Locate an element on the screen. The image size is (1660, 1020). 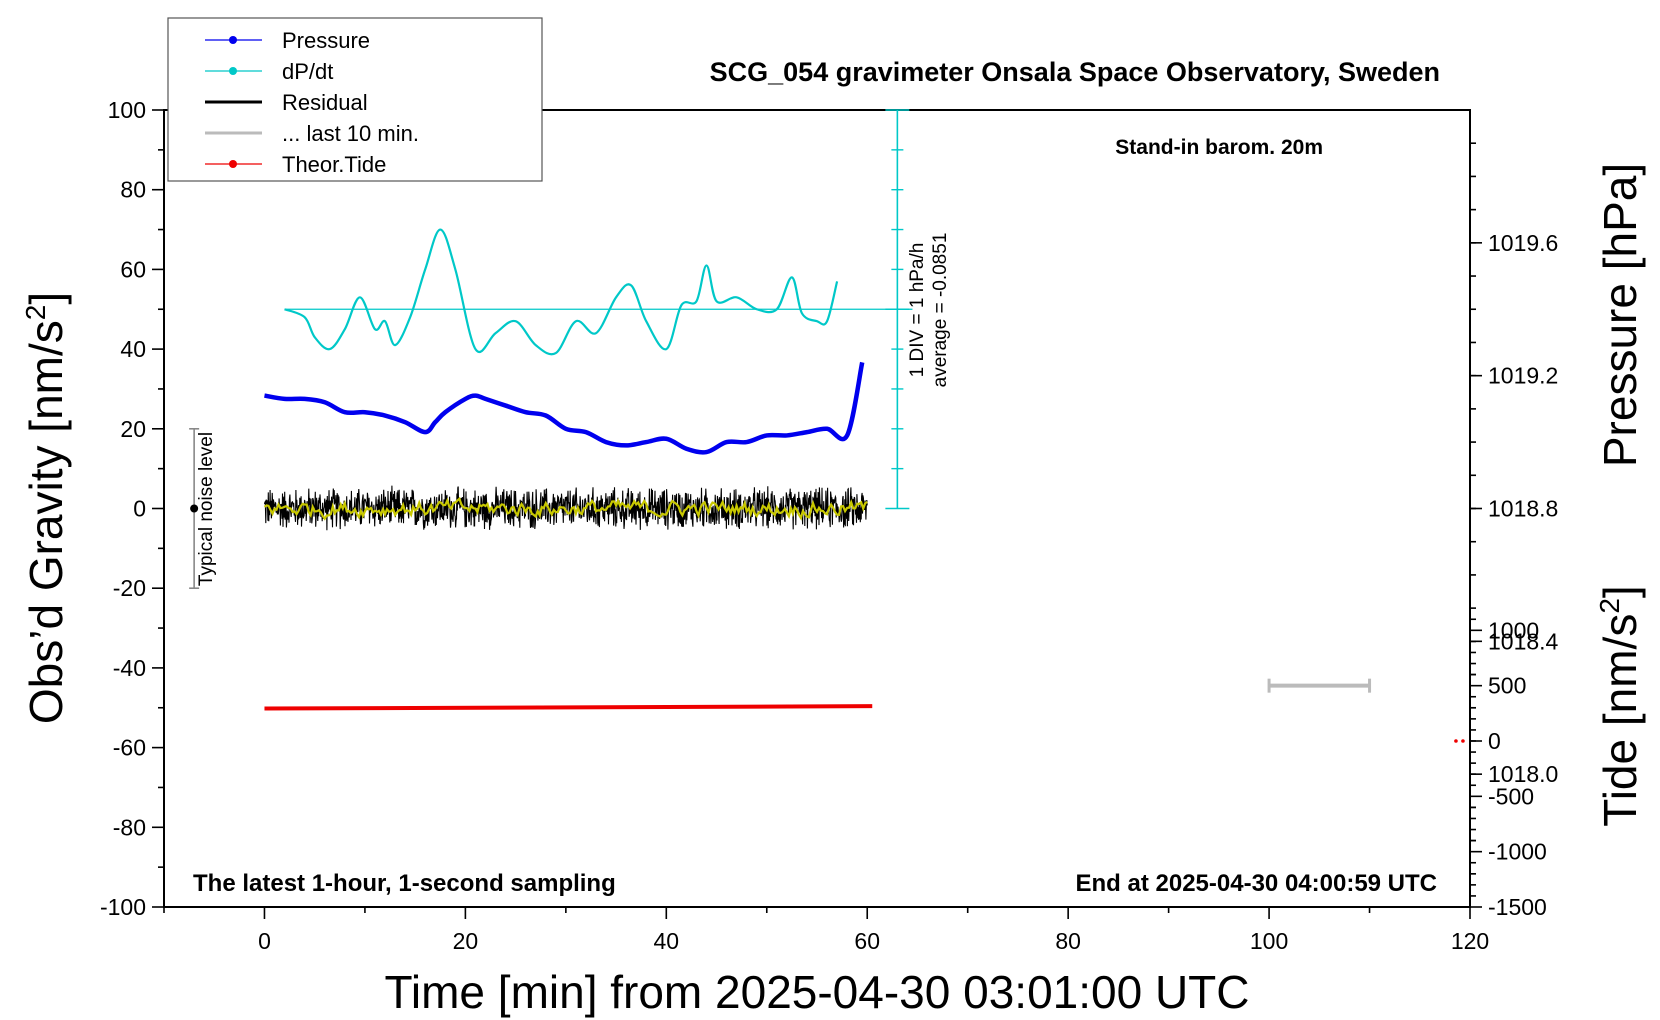
tide-tick-label: 0 is located at coordinates (1494, 741).